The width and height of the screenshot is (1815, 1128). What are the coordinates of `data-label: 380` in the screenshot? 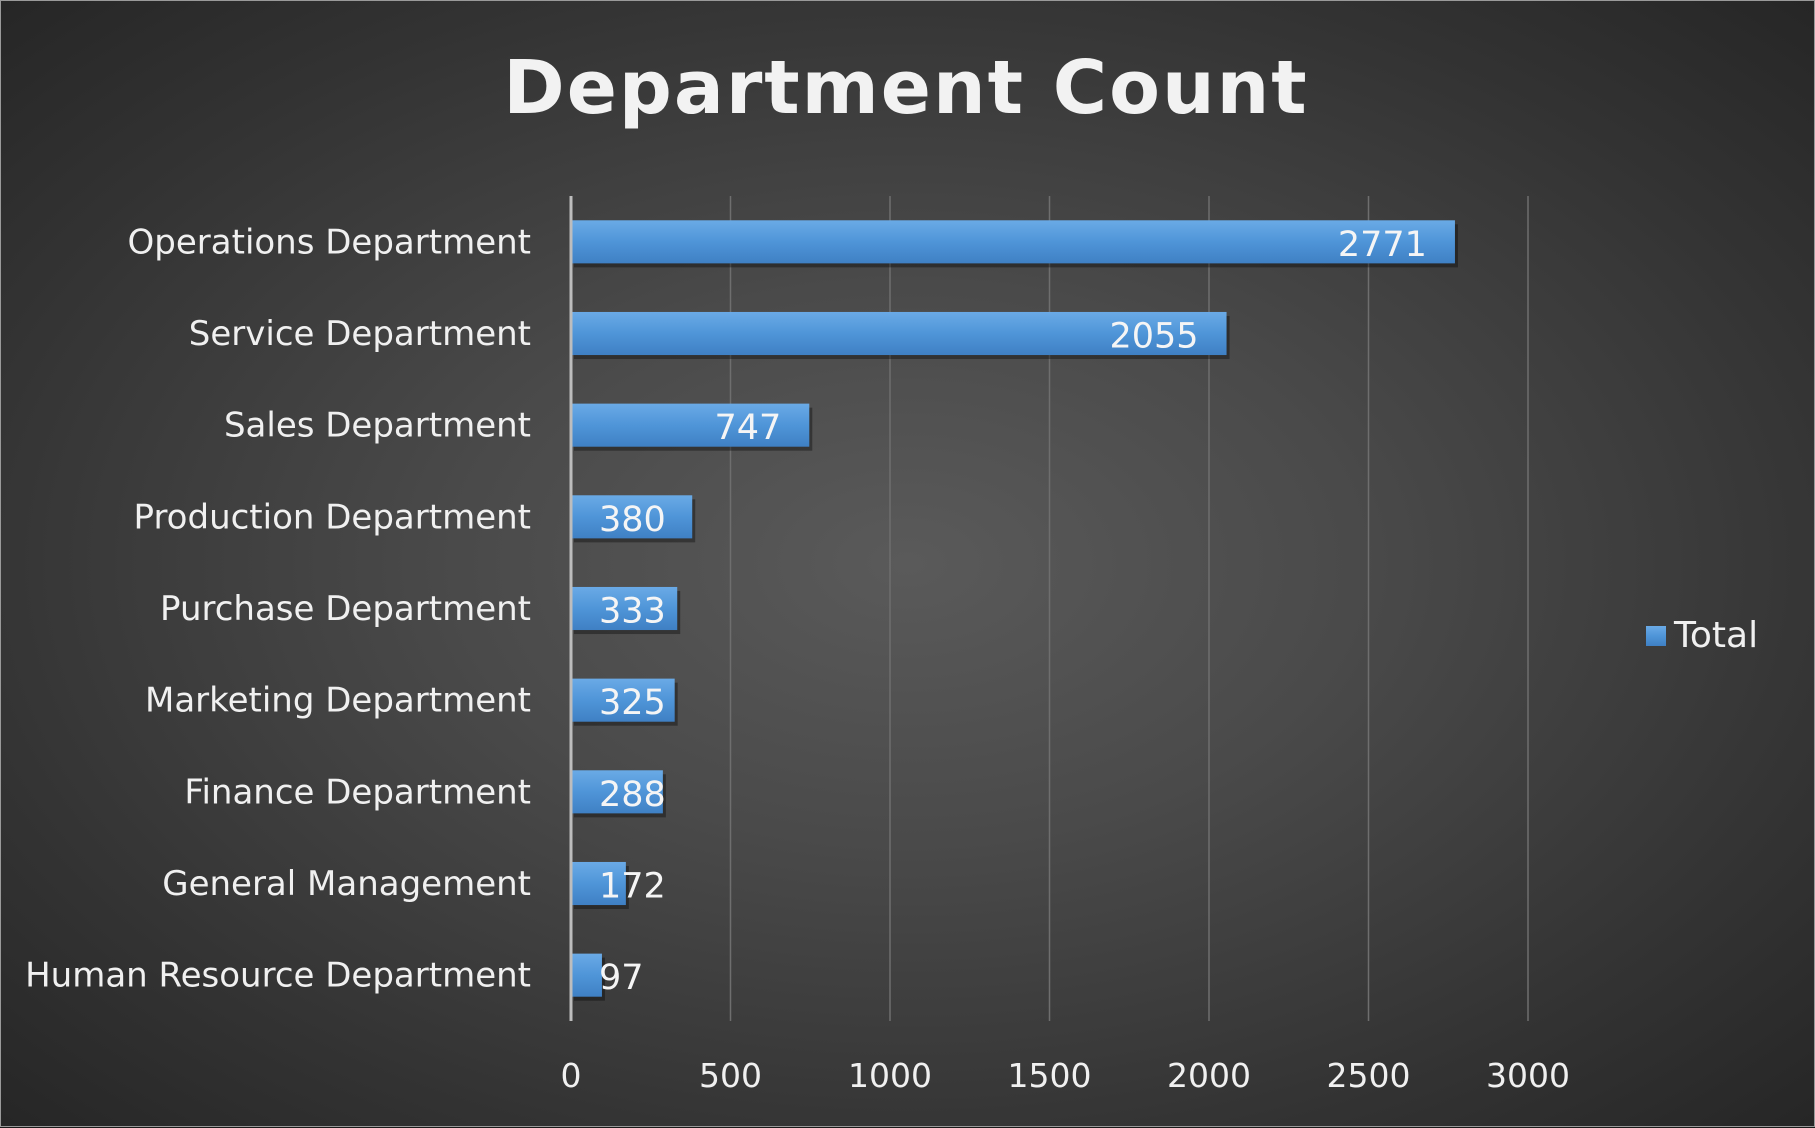 It's located at (632, 520).